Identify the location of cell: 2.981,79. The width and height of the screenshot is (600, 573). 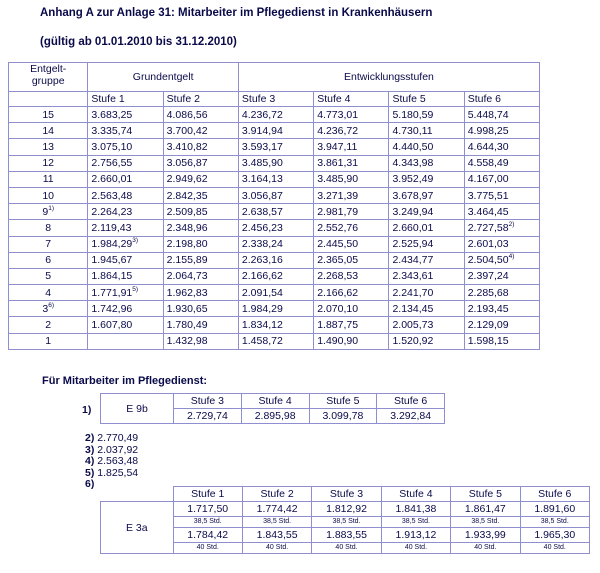
(351, 212).